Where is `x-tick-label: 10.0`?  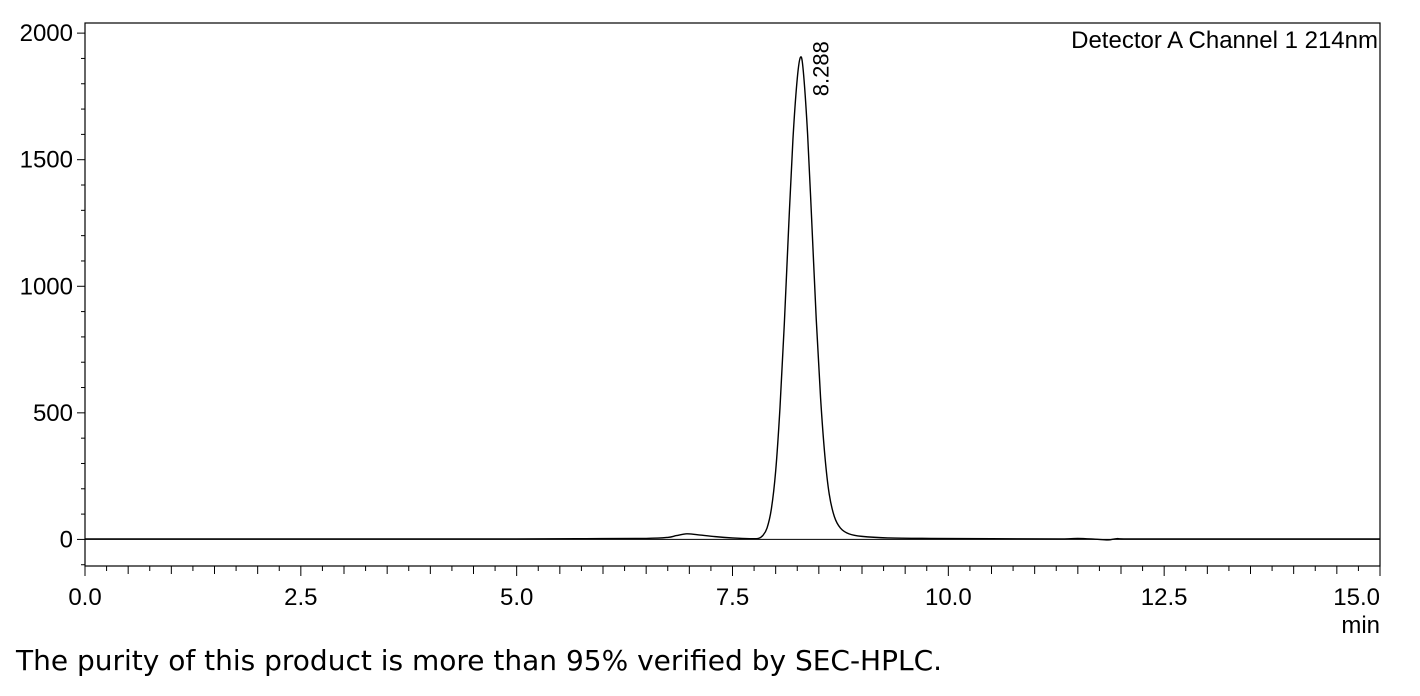
x-tick-label: 10.0 is located at coordinates (948, 597).